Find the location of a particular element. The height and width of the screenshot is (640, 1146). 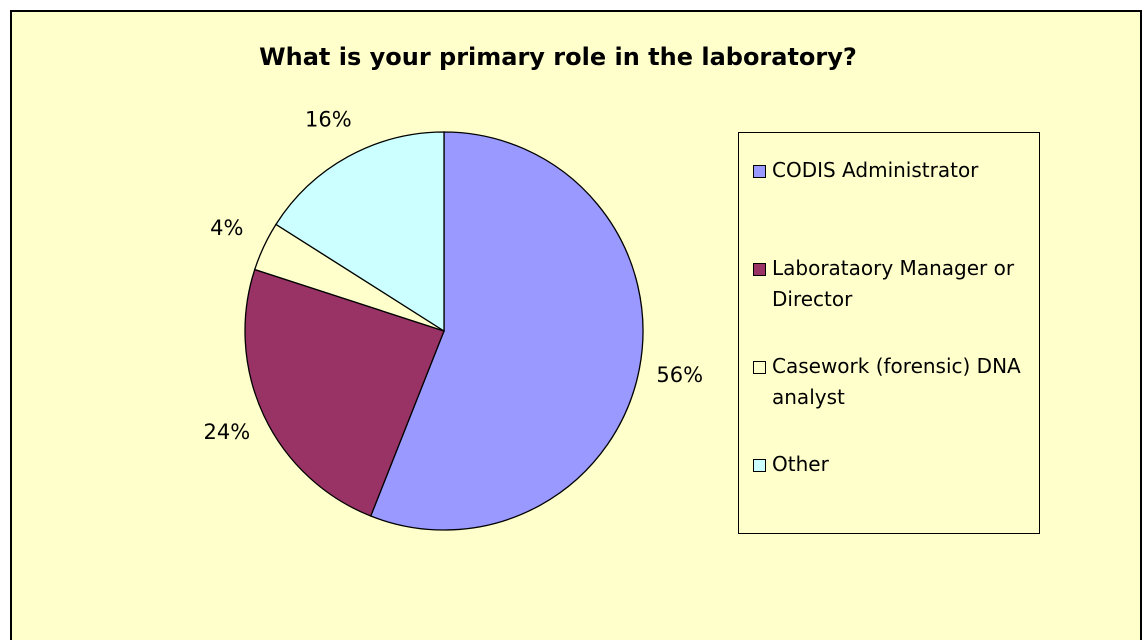

legend-entry: CODIS Administrator is located at coordinates (893, 170).